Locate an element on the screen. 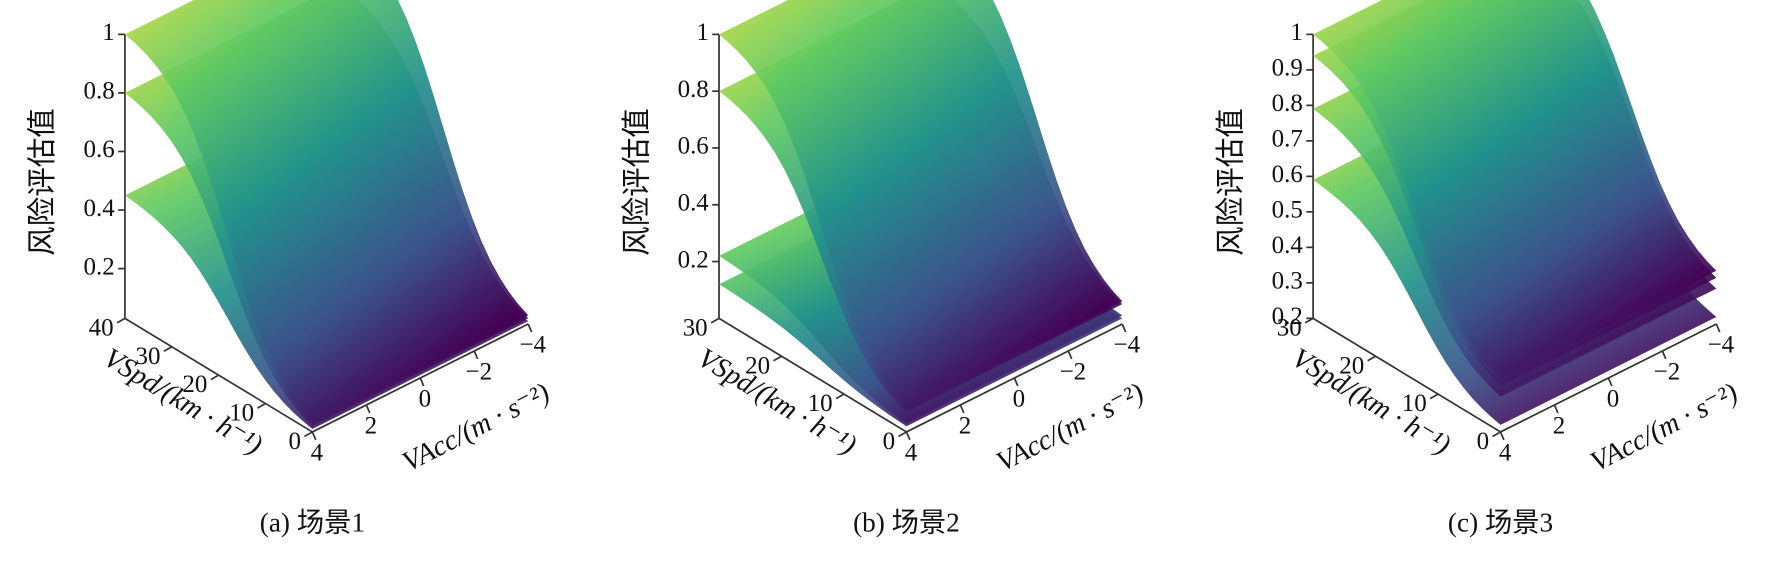 This screenshot has height=564, width=1772. z-tick-label: 0.3 is located at coordinates (1287, 281).